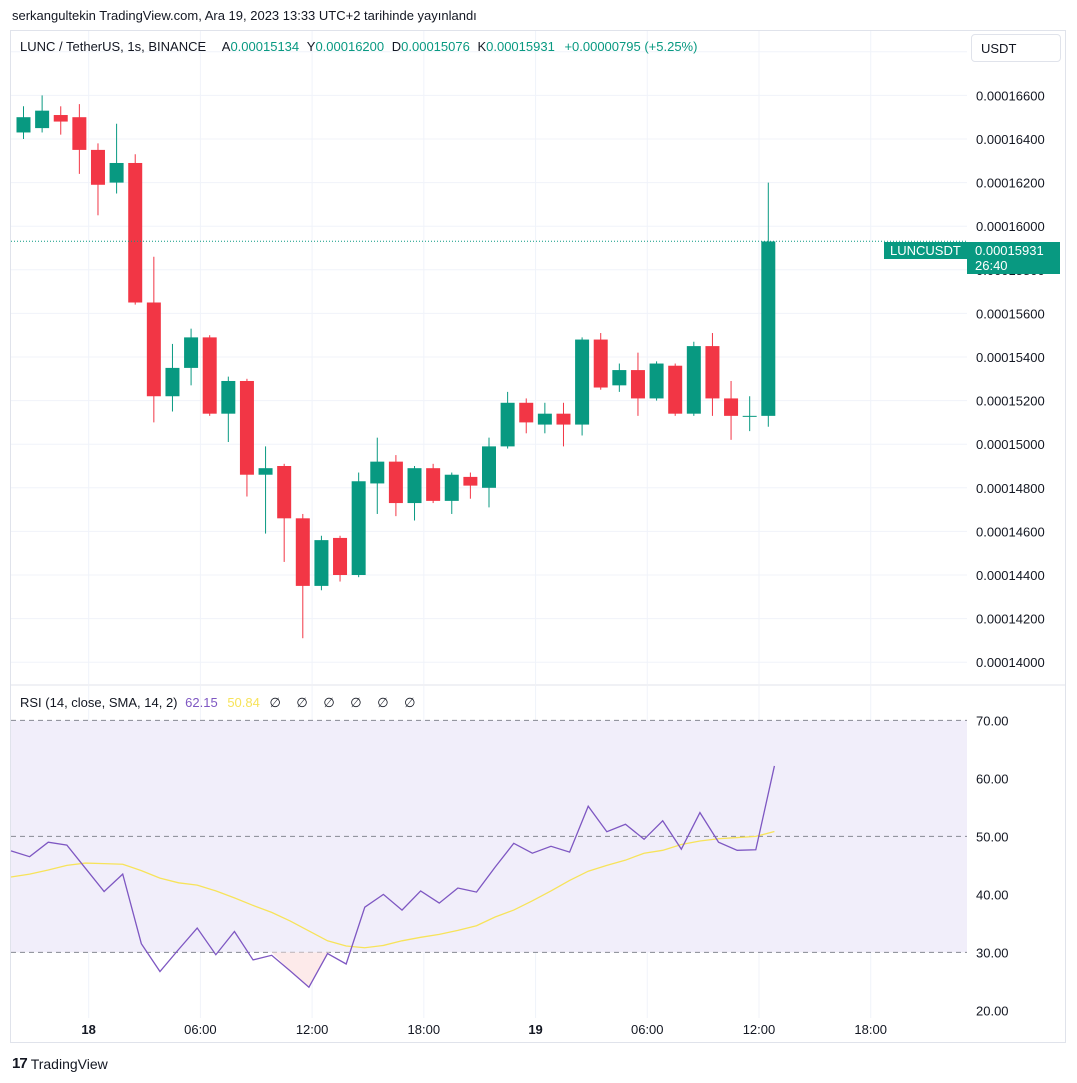  I want to click on open-value: 0.00015134, so click(265, 46).